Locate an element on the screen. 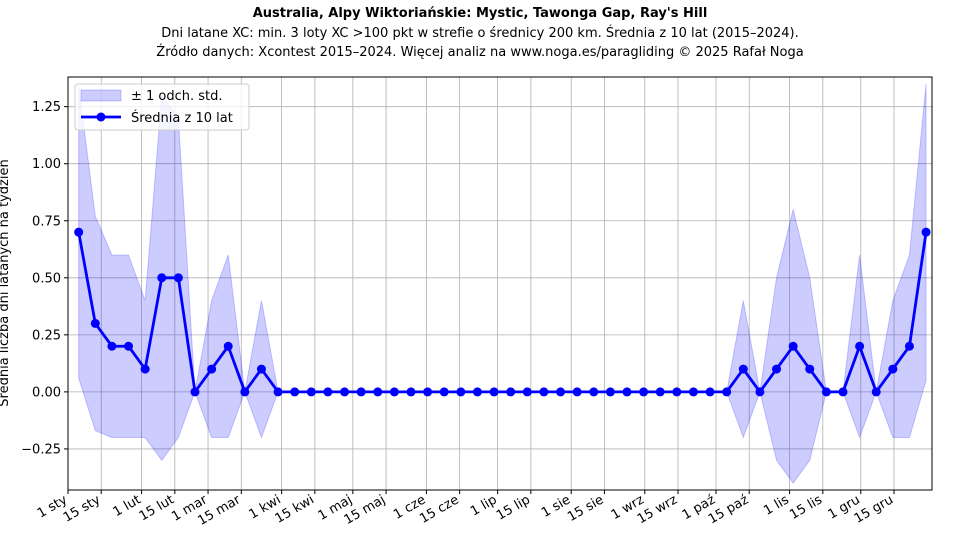 The height and width of the screenshot is (540, 960). legend-band-swatch is located at coordinates (101, 95).